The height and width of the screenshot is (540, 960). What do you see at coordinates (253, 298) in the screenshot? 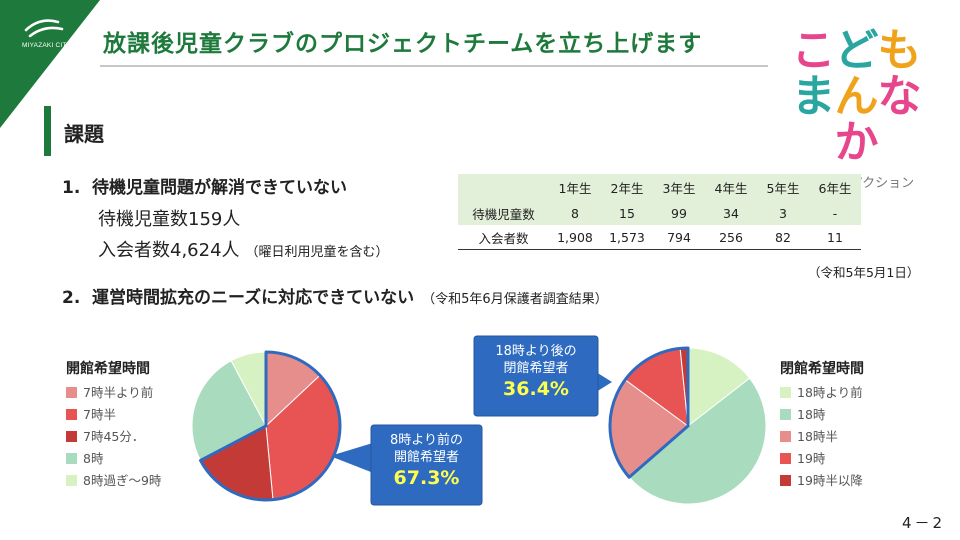
I see `issue-2-text: 運営時間拡充のニーズに対応できていない` at bounding box center [253, 298].